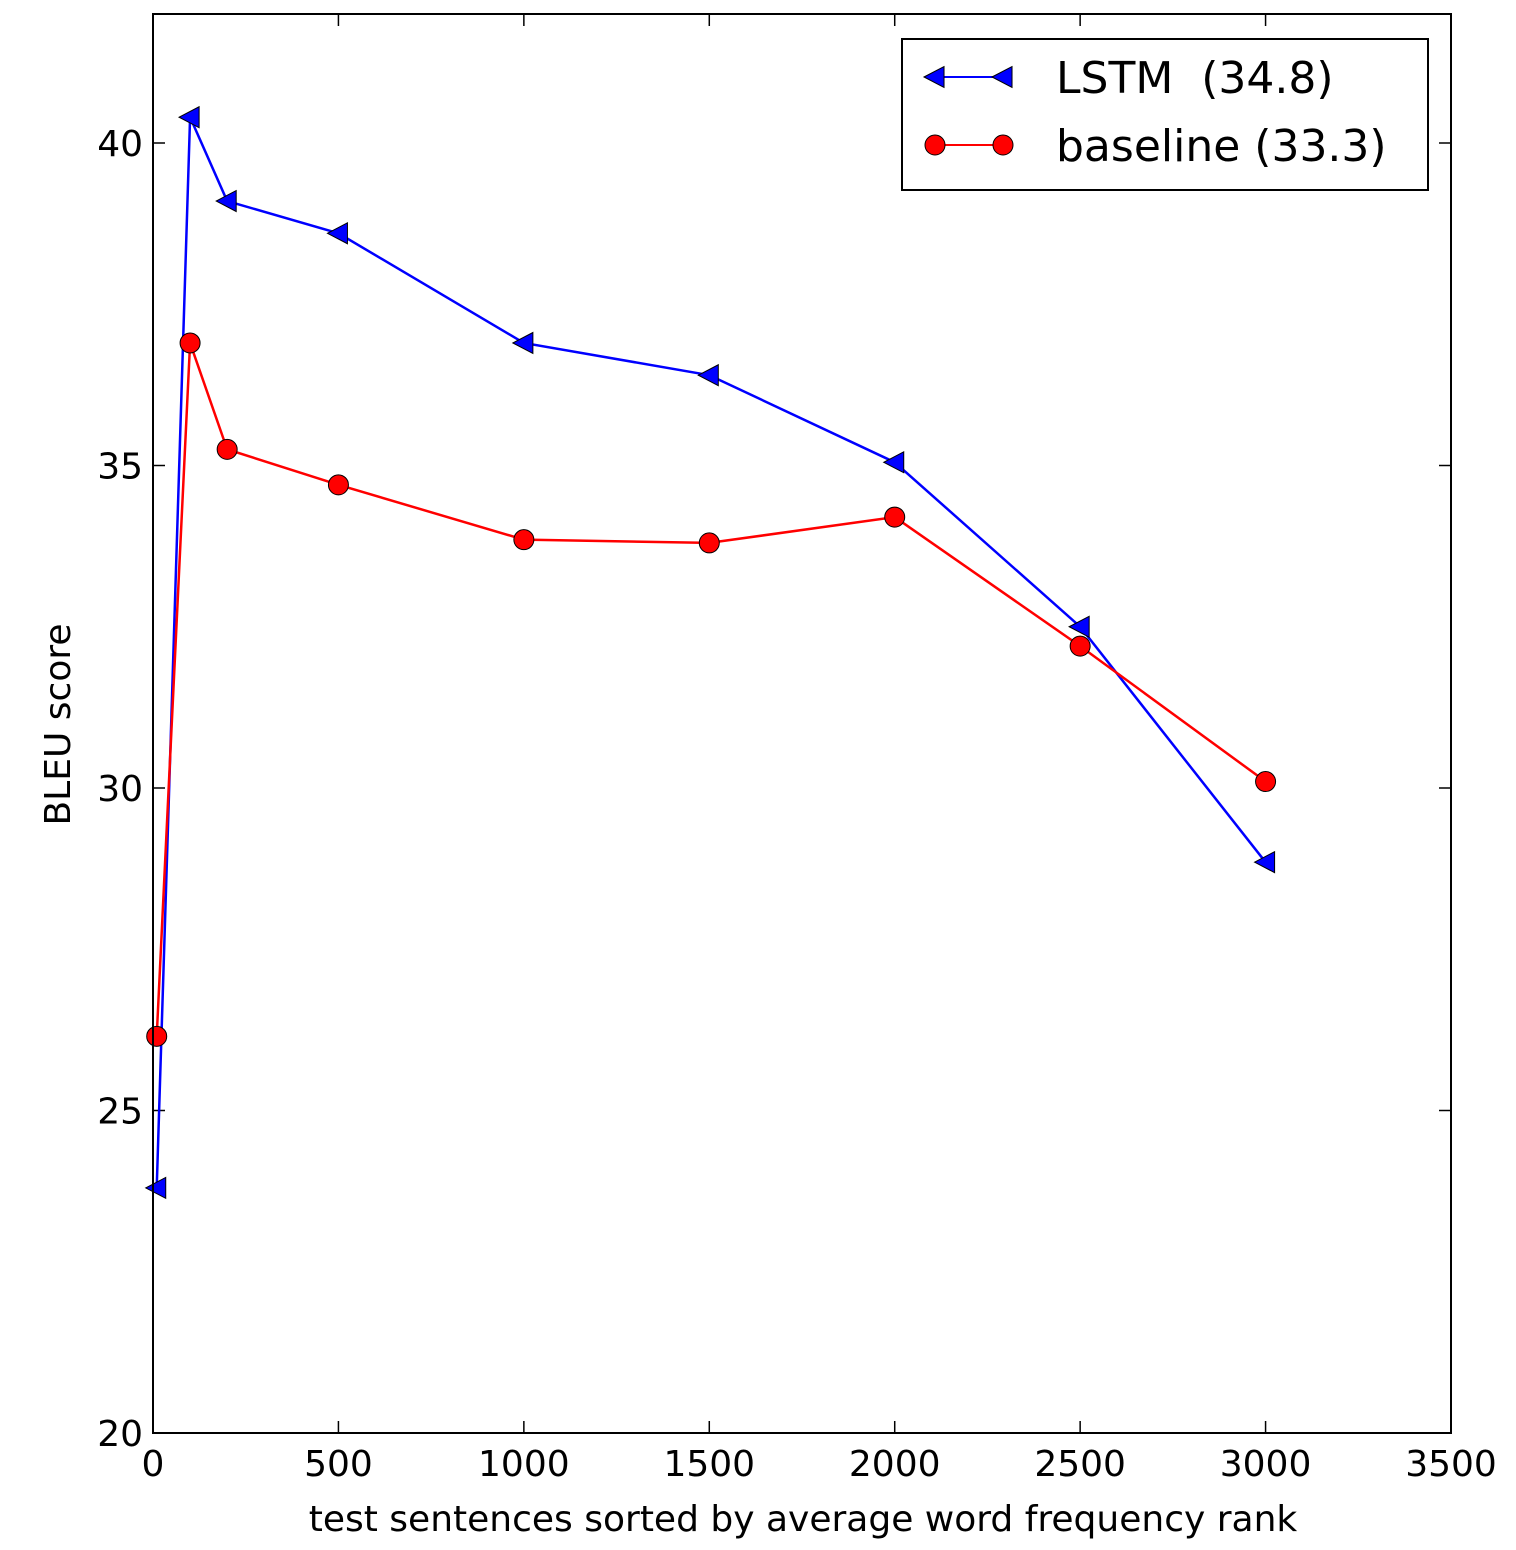 The image size is (1516, 1550). What do you see at coordinates (120, 144) in the screenshot?
I see `y-tick-label-40: 40` at bounding box center [120, 144].